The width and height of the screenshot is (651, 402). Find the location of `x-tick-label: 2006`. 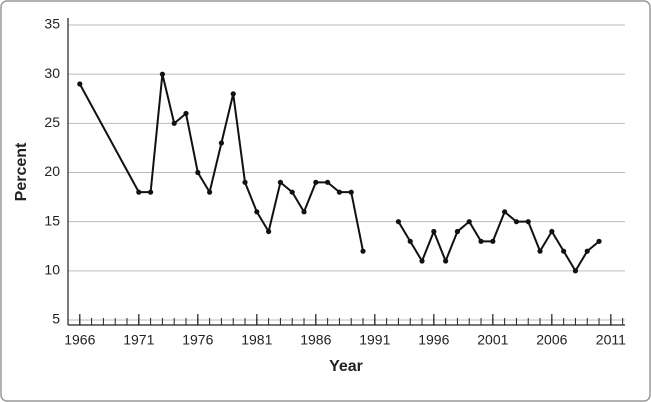

x-tick-label: 2006 is located at coordinates (551, 340).